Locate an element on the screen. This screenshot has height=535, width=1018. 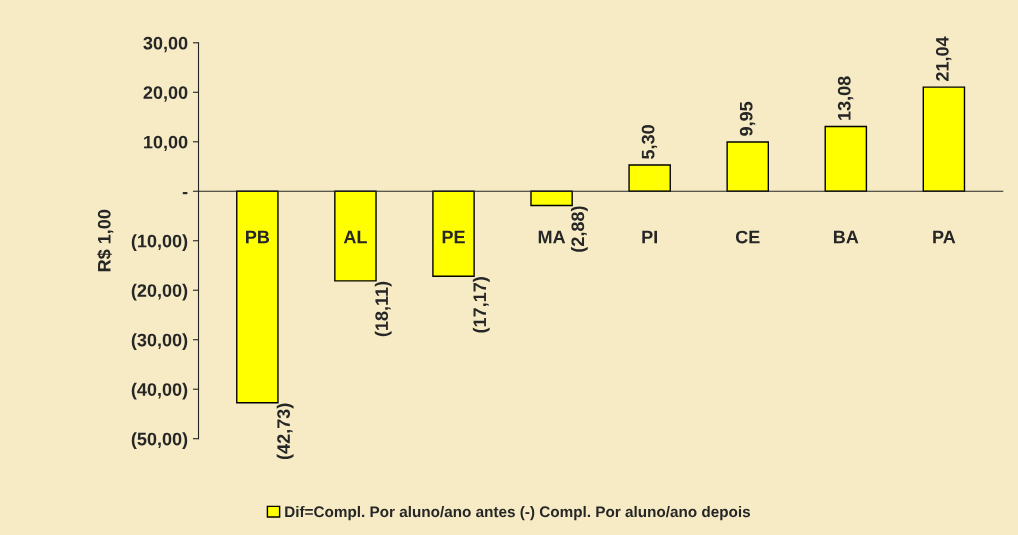
x-tick-label: PB is located at coordinates (258, 237).